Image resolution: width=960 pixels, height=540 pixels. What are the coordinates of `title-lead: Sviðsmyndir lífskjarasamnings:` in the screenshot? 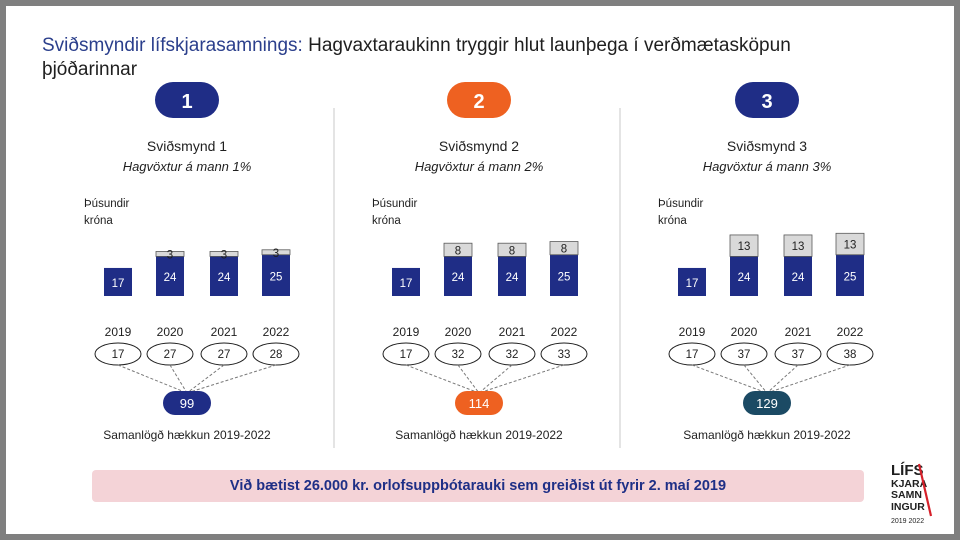 It's located at (172, 45).